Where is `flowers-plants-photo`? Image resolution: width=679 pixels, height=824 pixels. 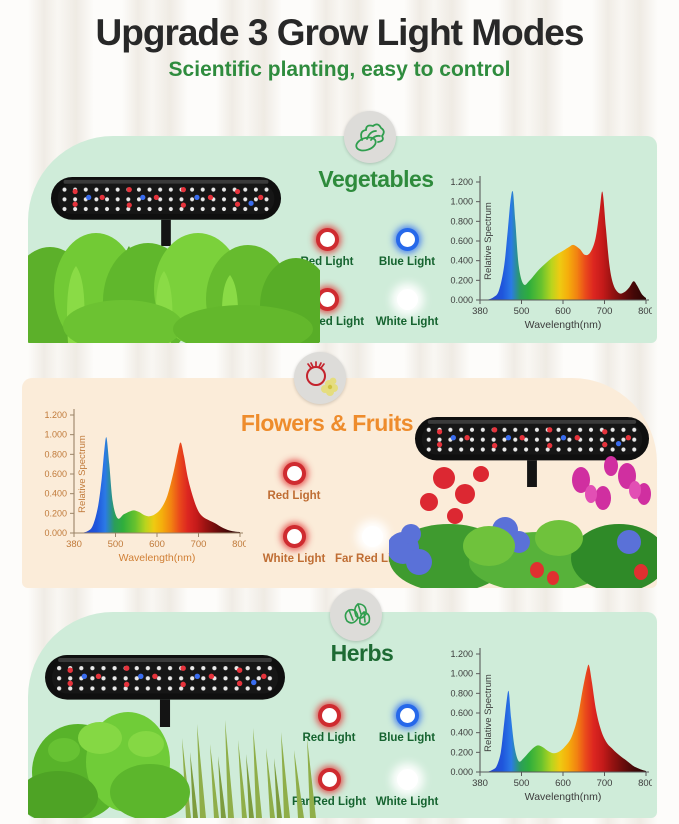 flowers-plants-photo is located at coordinates (523, 522).